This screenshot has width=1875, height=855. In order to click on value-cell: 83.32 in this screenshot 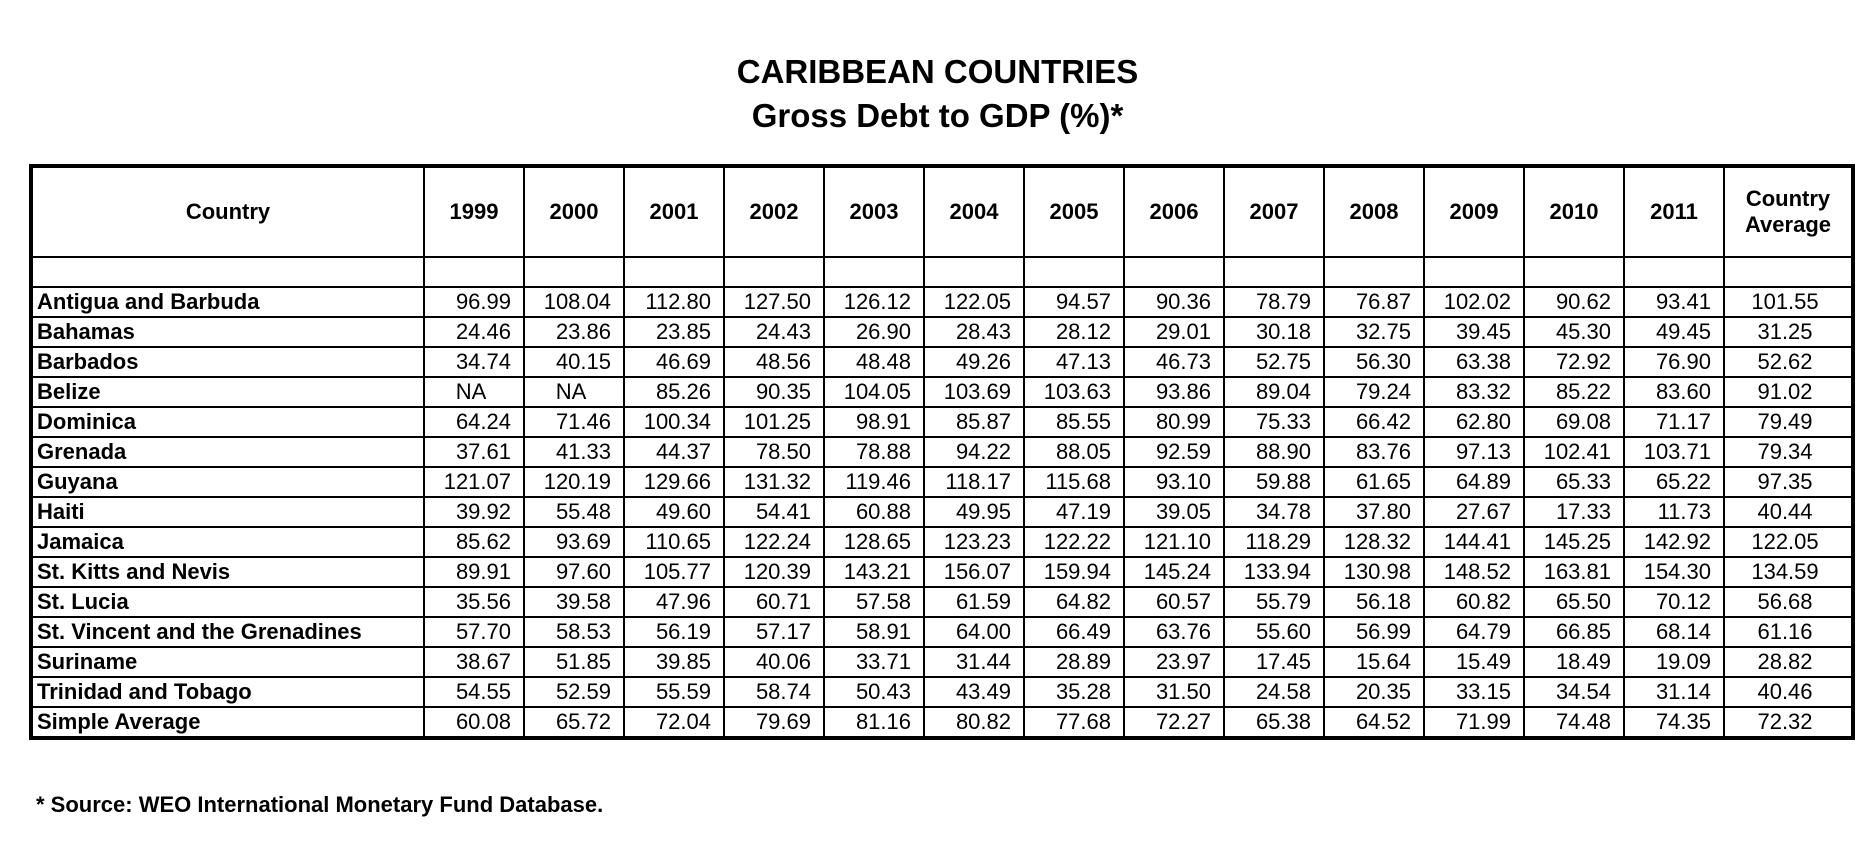, I will do `click(1474, 392)`.